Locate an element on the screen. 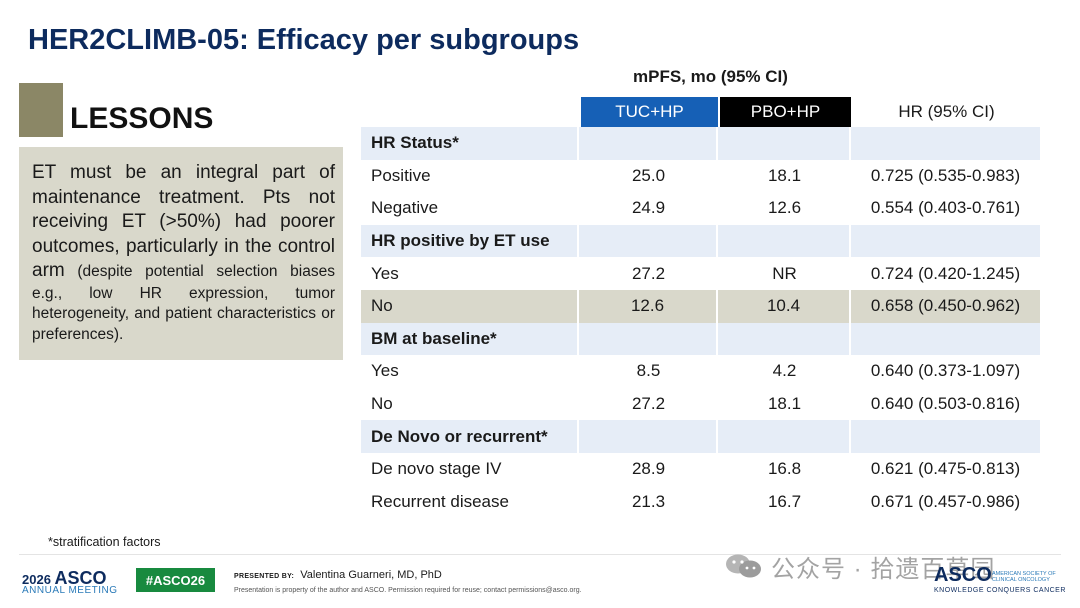 The height and width of the screenshot is (608, 1080). lessons-heading: LESSONS is located at coordinates (142, 118).